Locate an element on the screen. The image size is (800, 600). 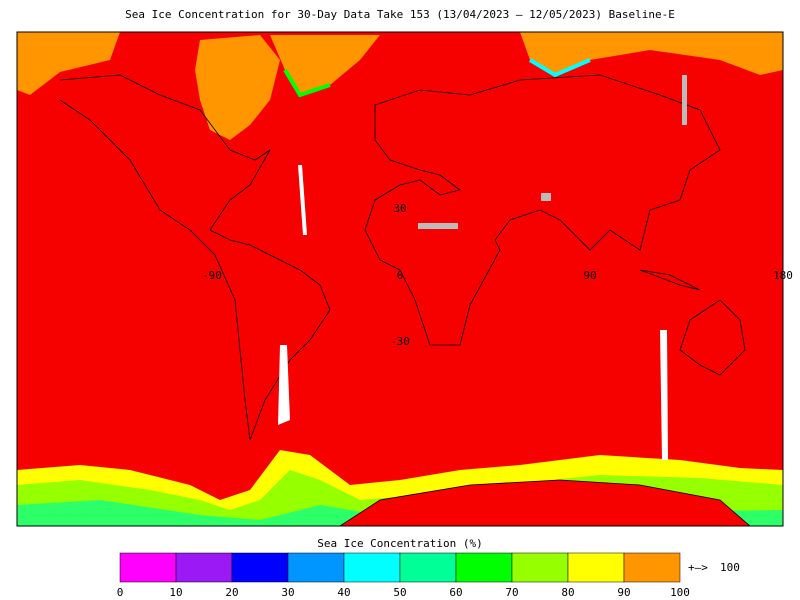
lat-label: 0 is located at coordinates (400, 275).